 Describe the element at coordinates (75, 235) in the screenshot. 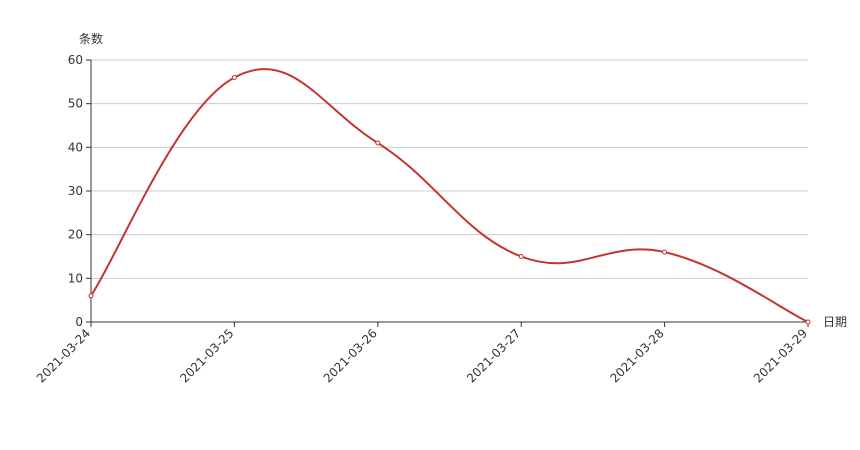

I see `y-tick-label: 20` at that location.